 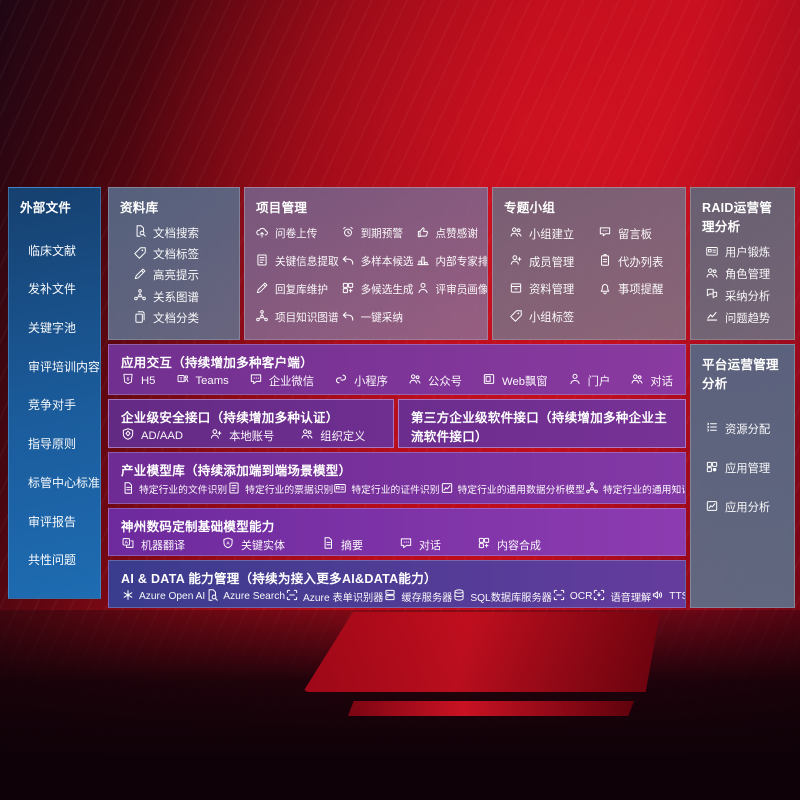 What do you see at coordinates (230, 418) in the screenshot?
I see `band-title: 企业级安全接口（持续增加多种认证）` at bounding box center [230, 418].